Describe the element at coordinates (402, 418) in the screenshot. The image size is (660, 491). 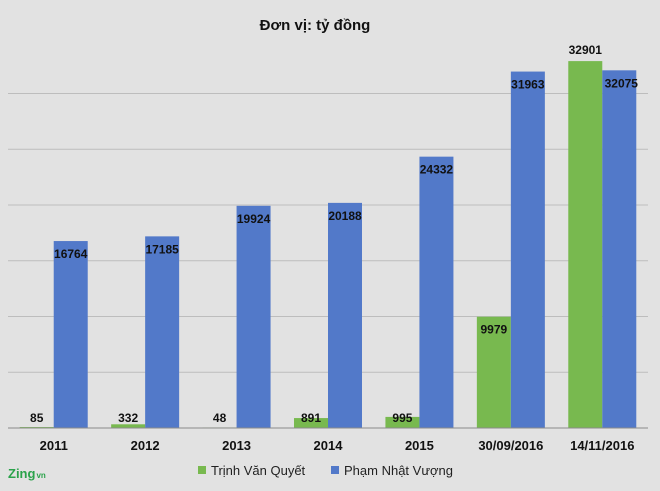
I see `data-label-trinh-van-quyet-2015: 995` at that location.